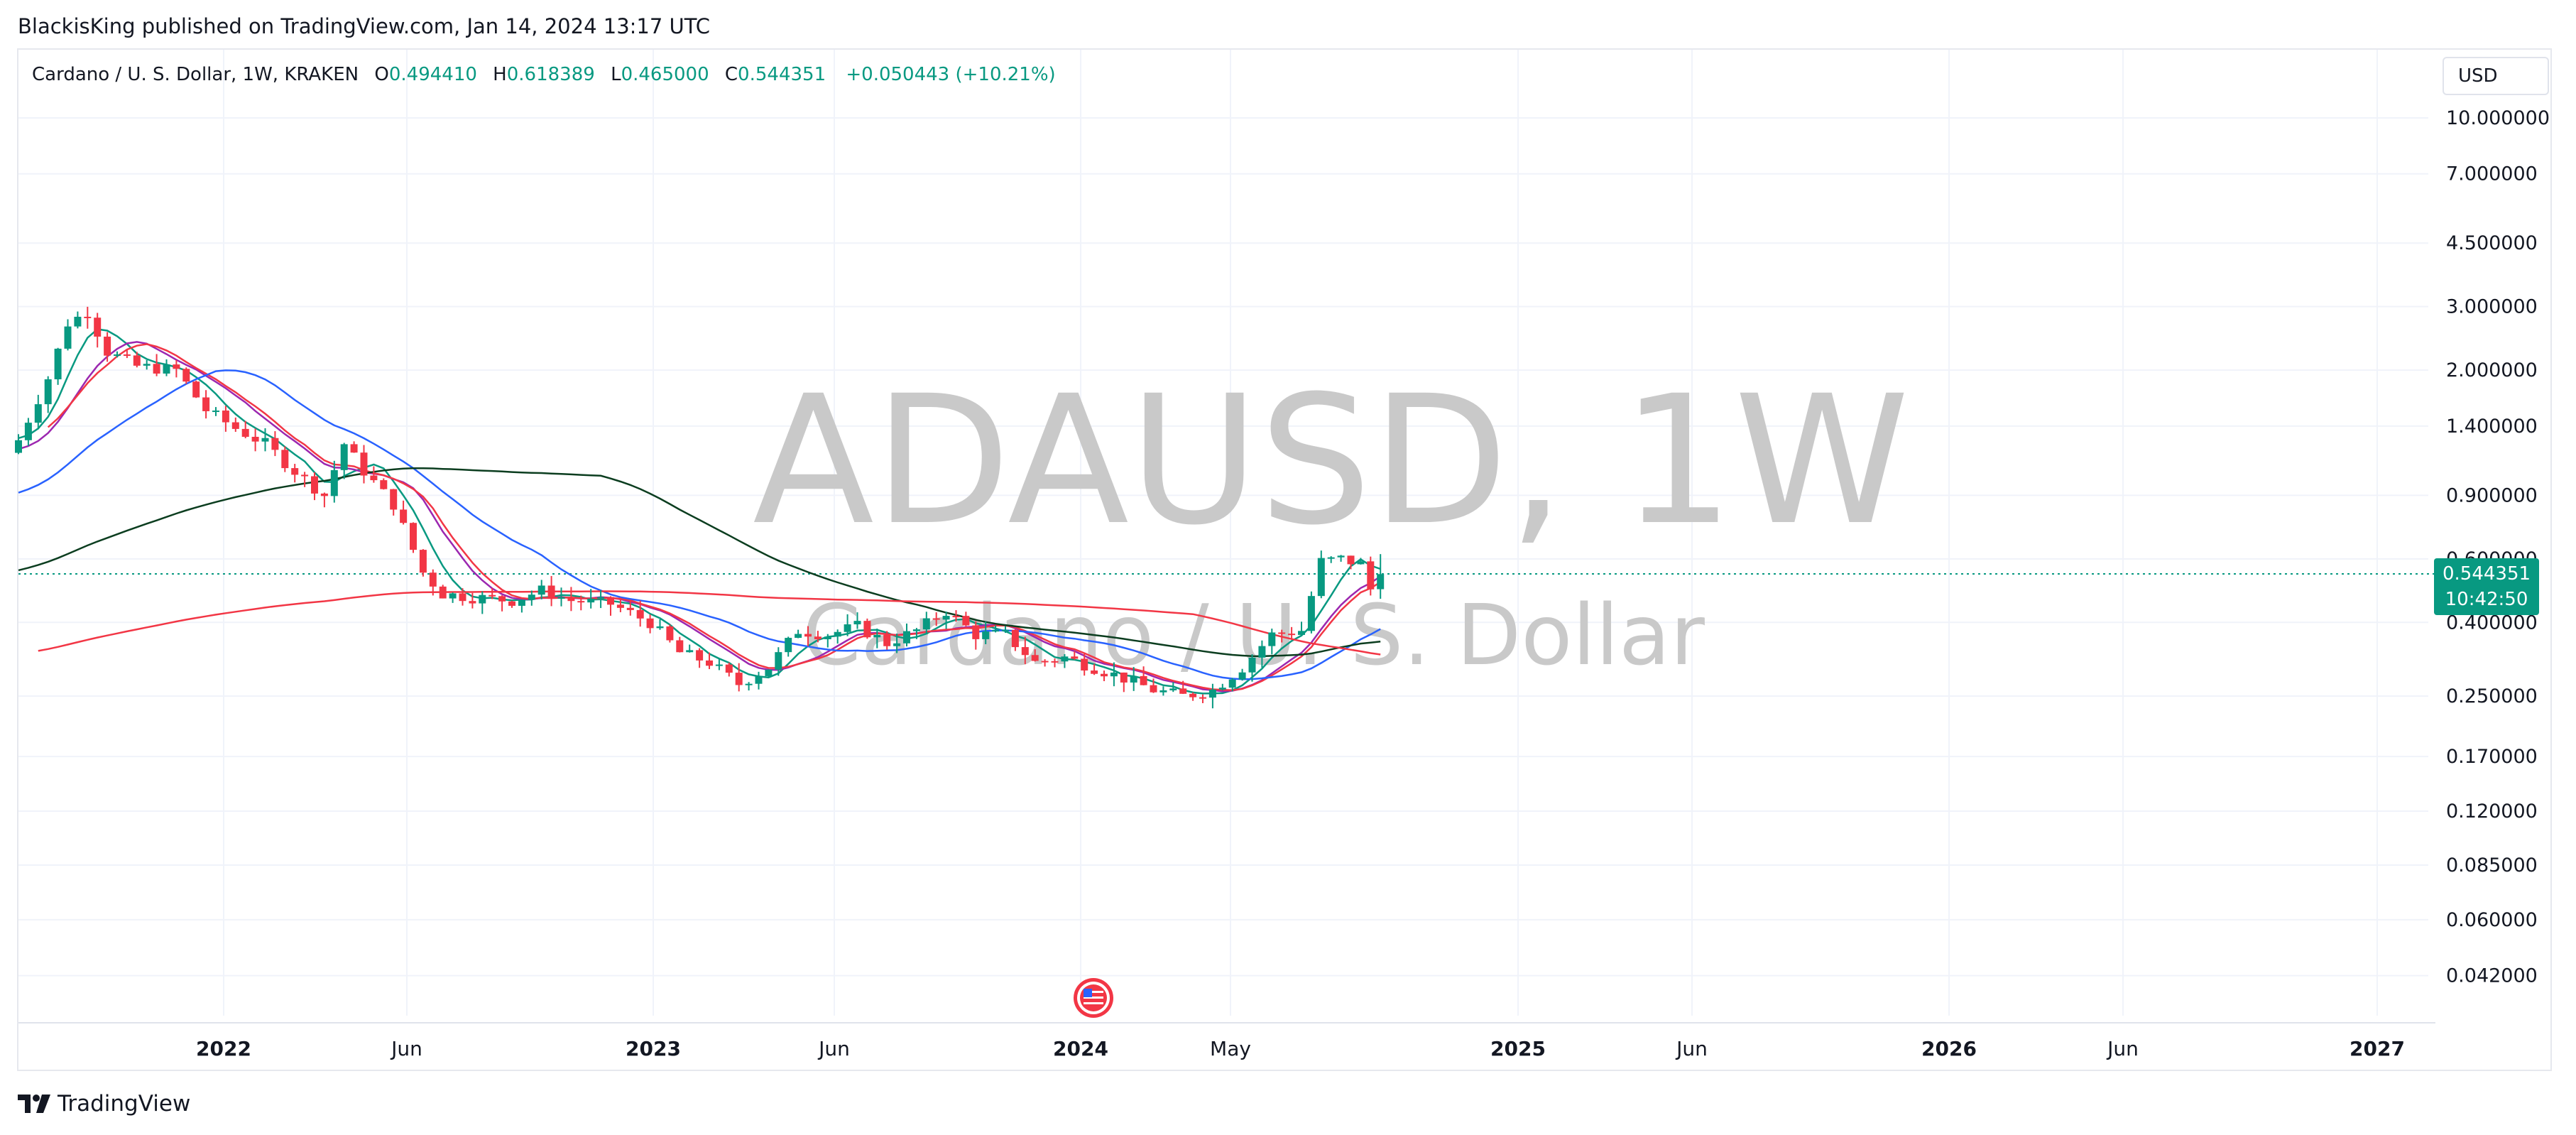  Describe the element at coordinates (782, 74) in the screenshot. I see `close-value: 0.544351` at that location.